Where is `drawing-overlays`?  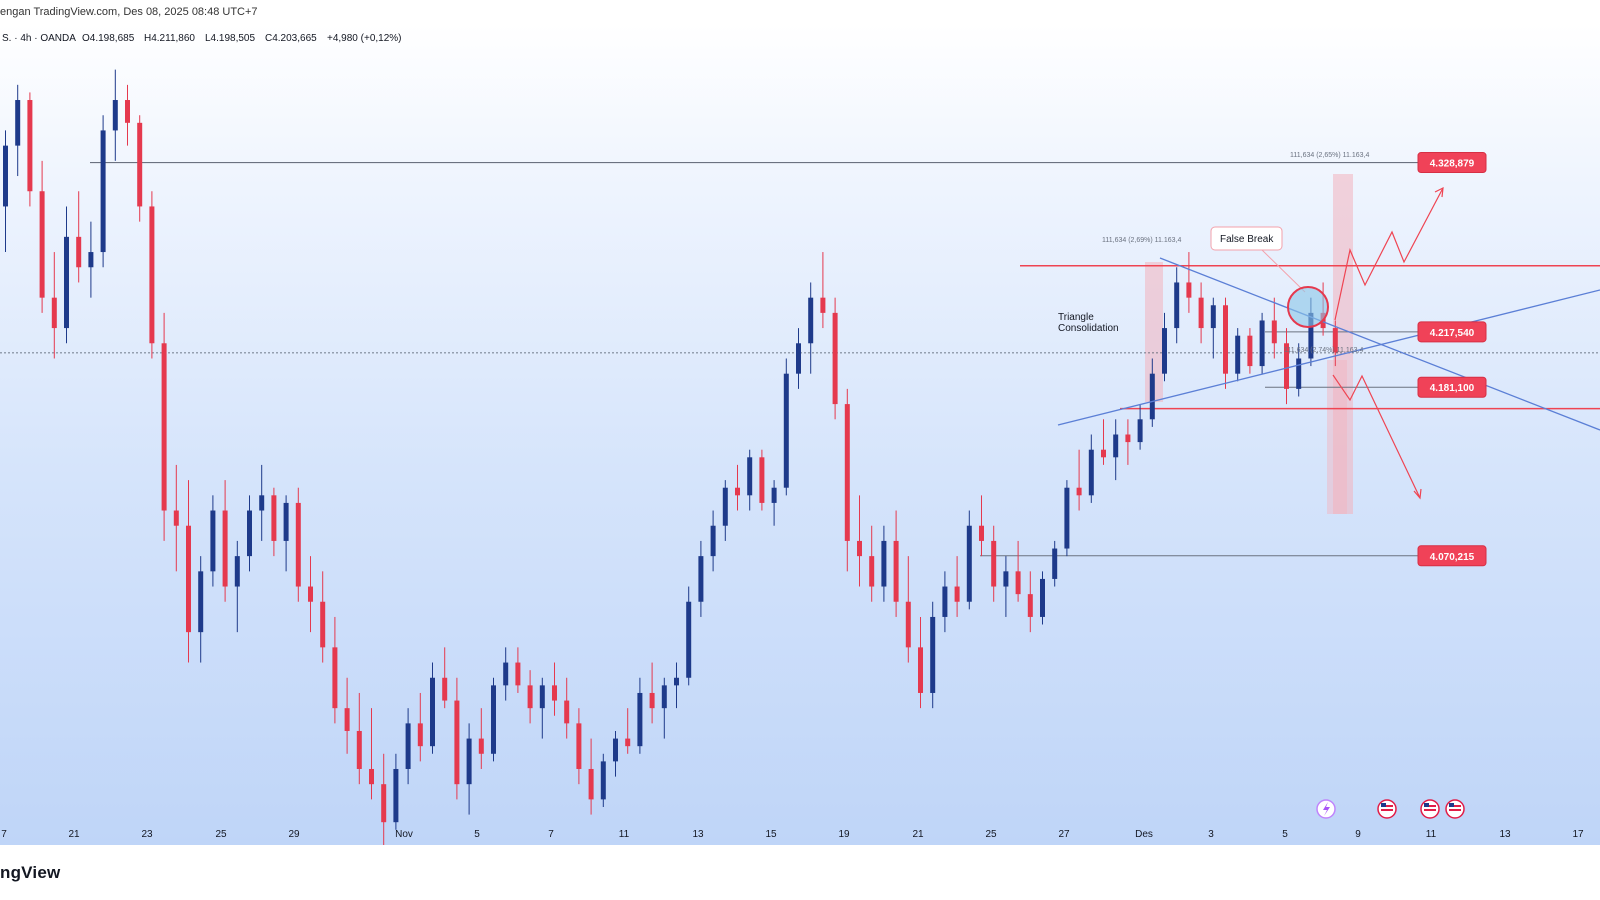
drawing-overlays is located at coordinates (1328, 343).